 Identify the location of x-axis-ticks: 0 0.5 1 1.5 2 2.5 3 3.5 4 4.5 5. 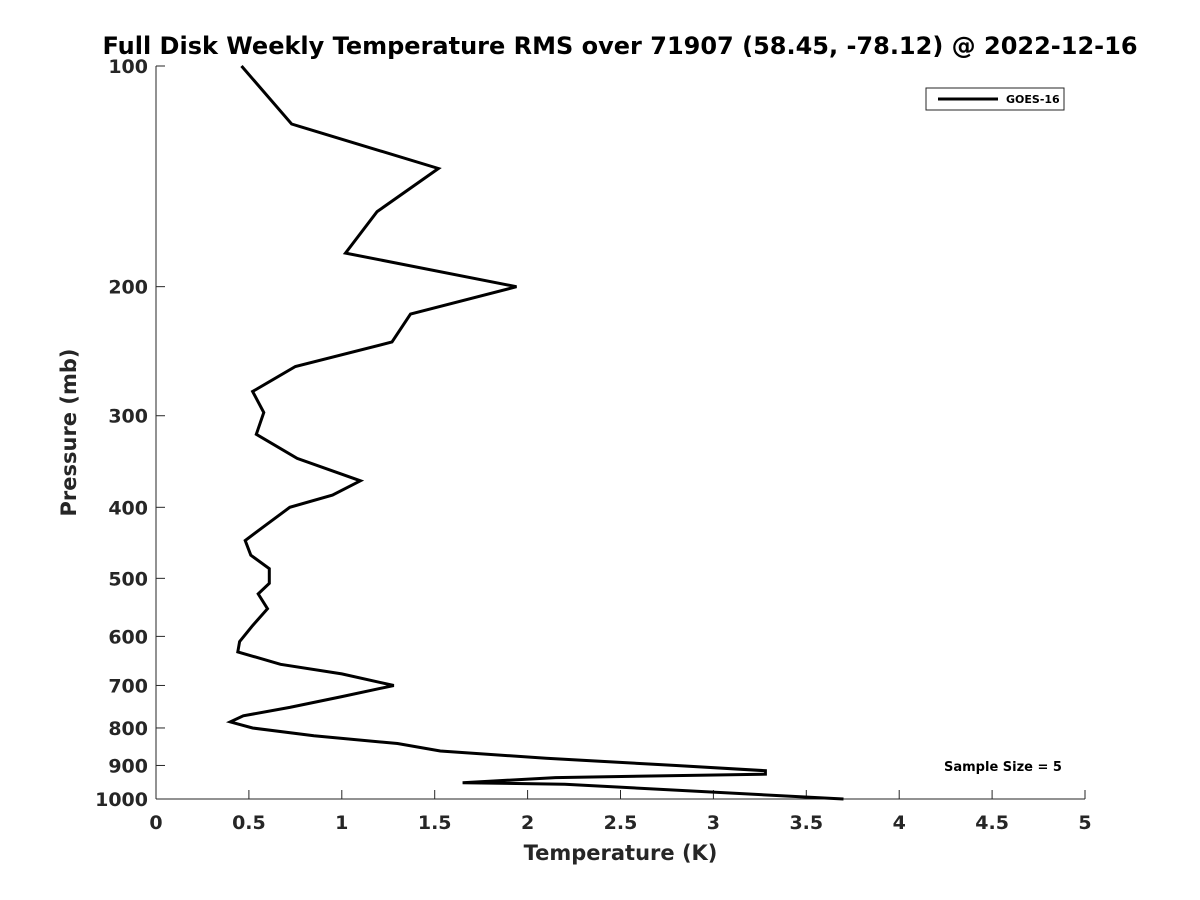
(620, 812).